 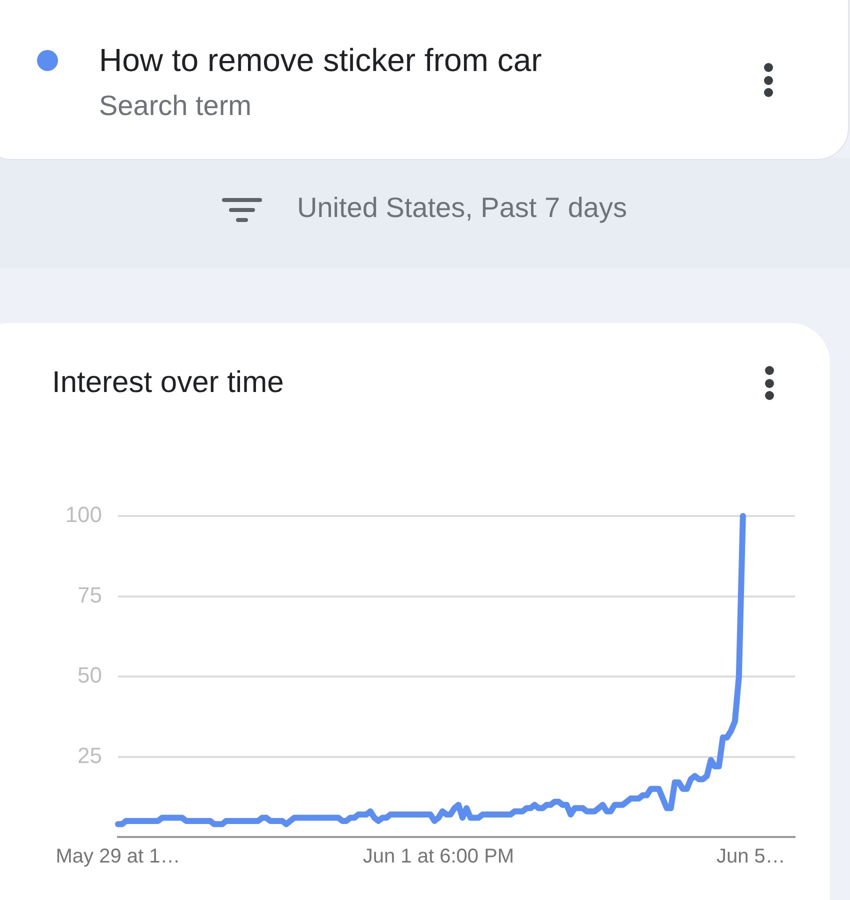 What do you see at coordinates (462, 208) in the screenshot?
I see `chart-subtitle: United States, Past 7 days` at bounding box center [462, 208].